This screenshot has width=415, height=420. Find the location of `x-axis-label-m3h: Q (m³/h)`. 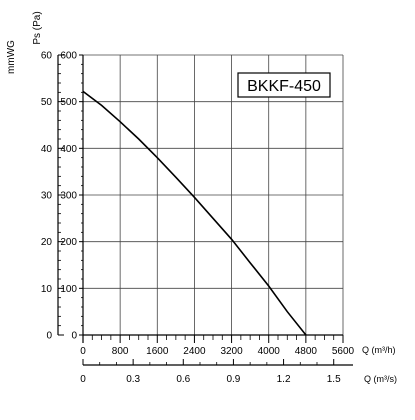

x-axis-label-m3h: Q (m³/h) is located at coordinates (379, 350).